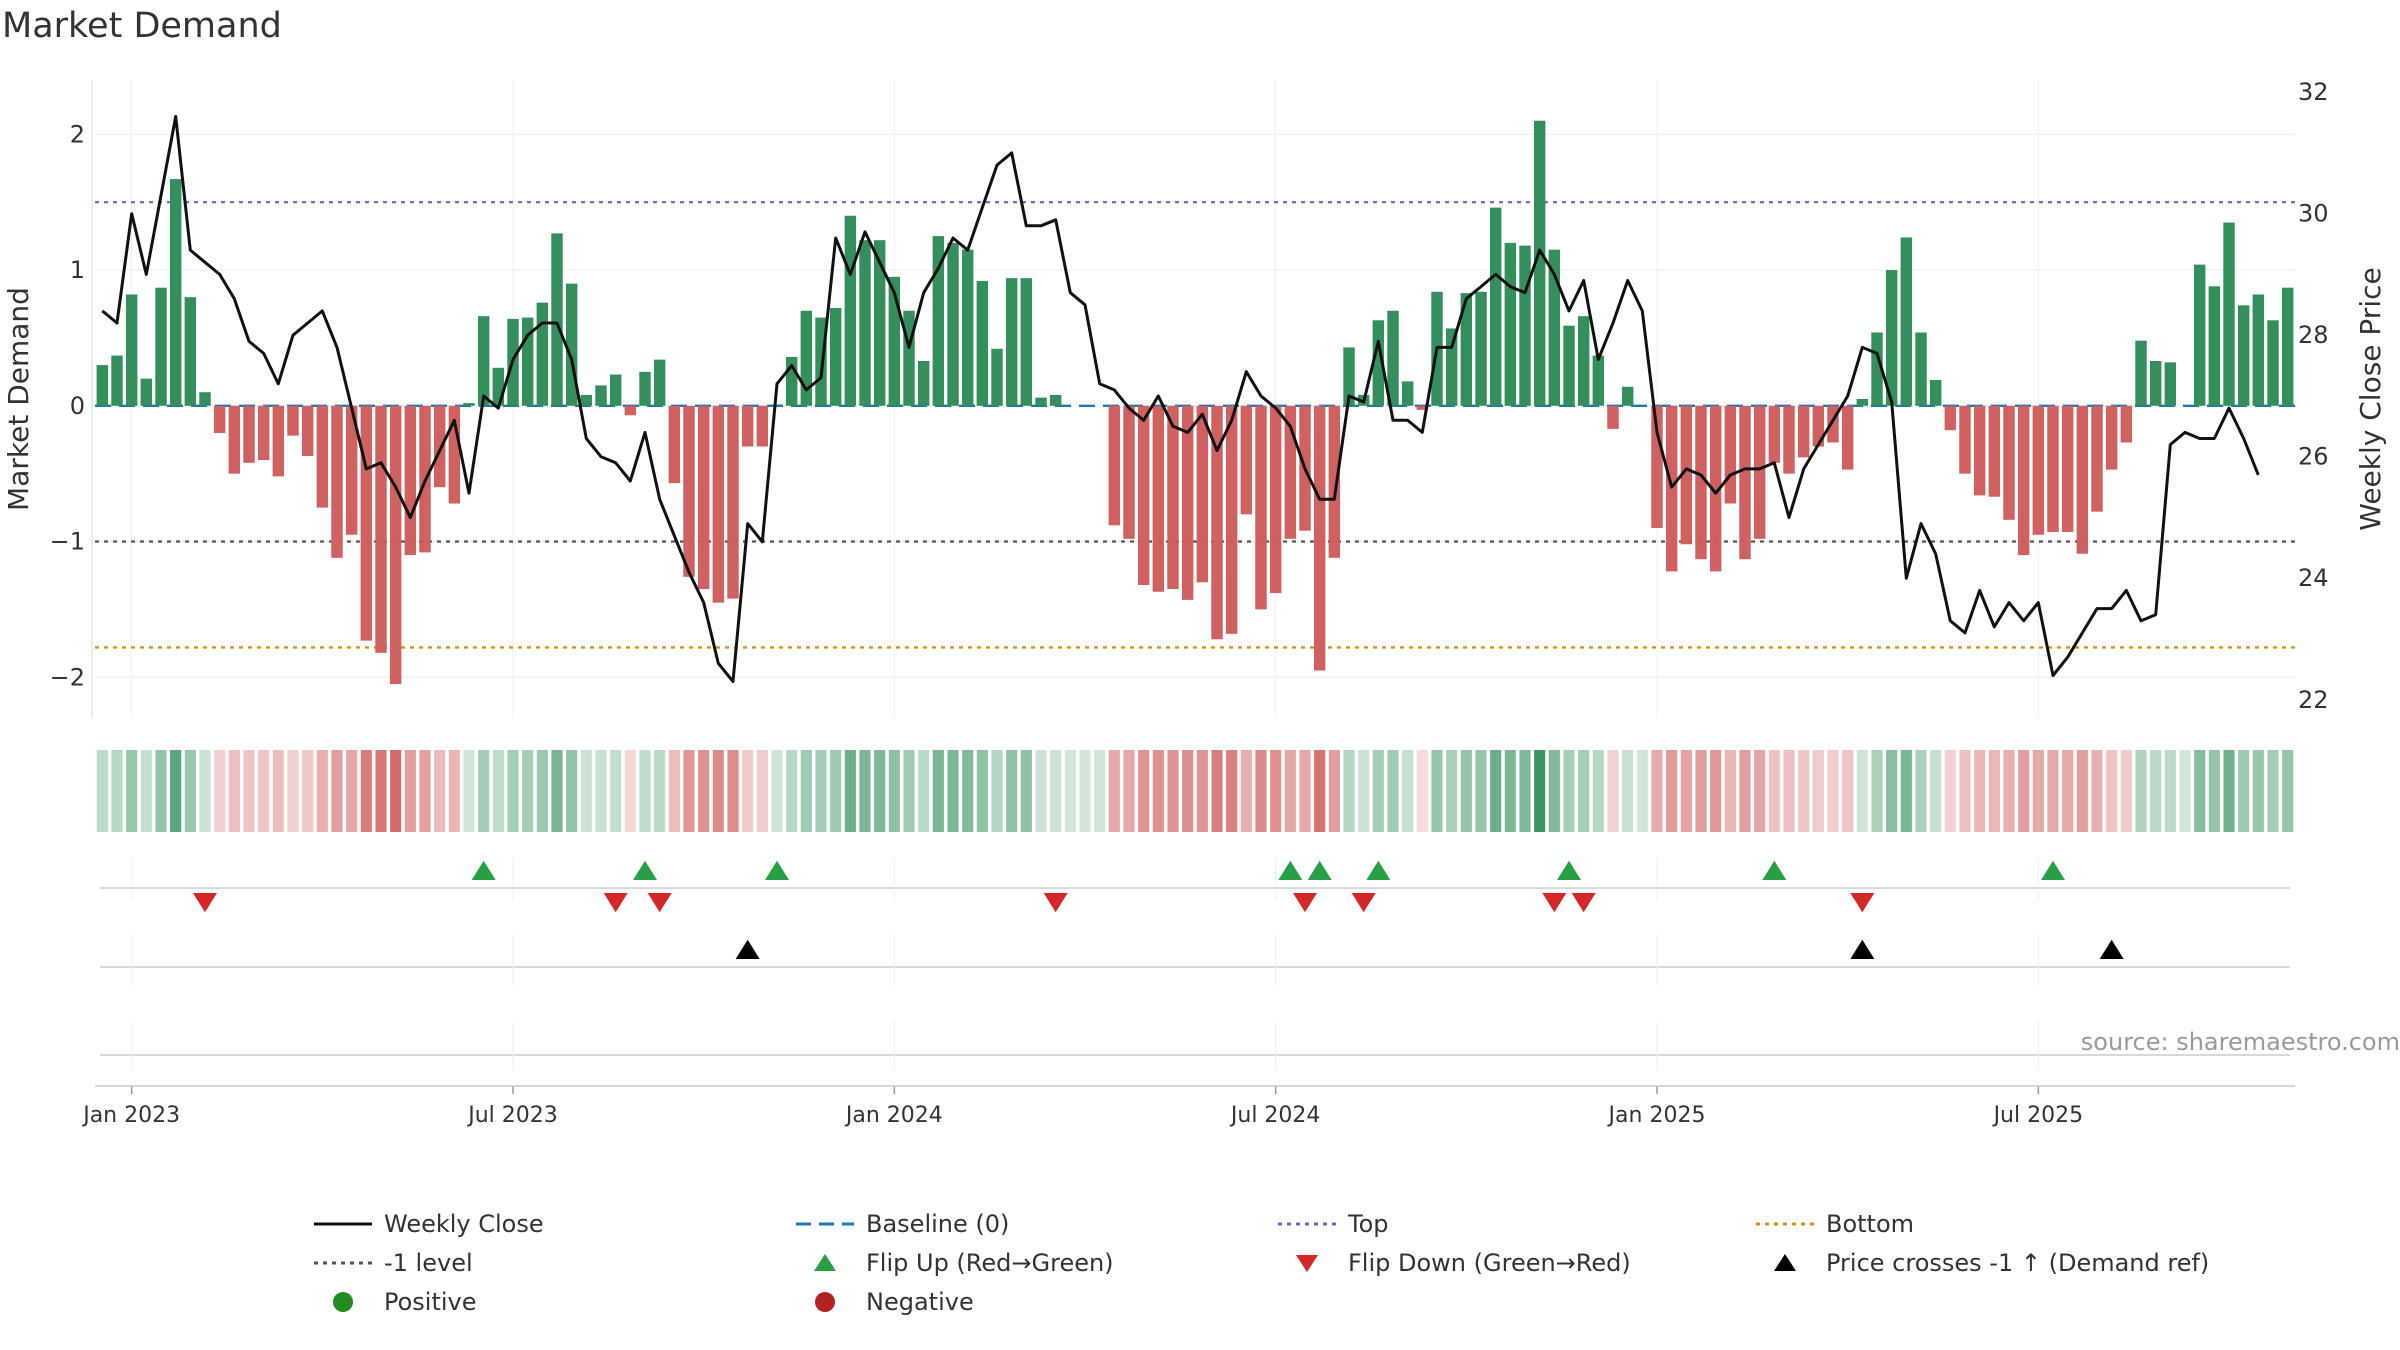 The height and width of the screenshot is (1350, 2400). I want to click on legend-label: Weekly Close, so click(464, 1224).